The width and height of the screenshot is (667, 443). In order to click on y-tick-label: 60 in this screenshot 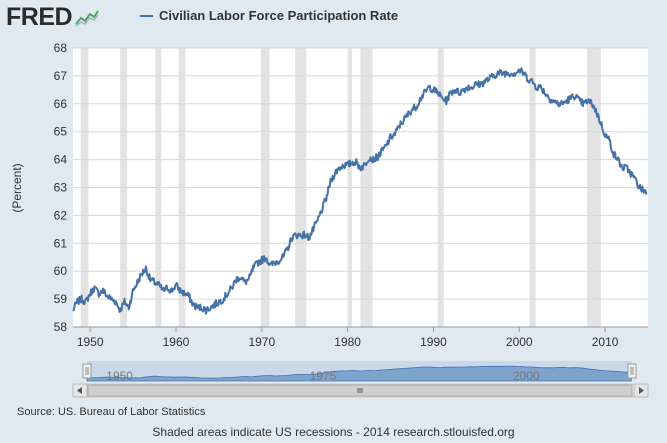, I will do `click(61, 271)`.